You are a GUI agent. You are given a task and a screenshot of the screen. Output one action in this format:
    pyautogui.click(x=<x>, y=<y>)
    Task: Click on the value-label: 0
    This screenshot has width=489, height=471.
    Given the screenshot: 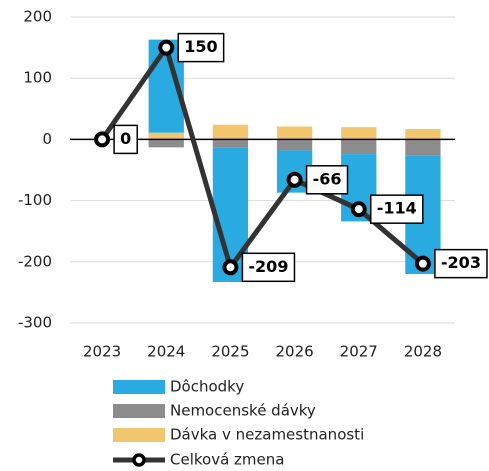 What is the action you would take?
    pyautogui.click(x=125, y=139)
    